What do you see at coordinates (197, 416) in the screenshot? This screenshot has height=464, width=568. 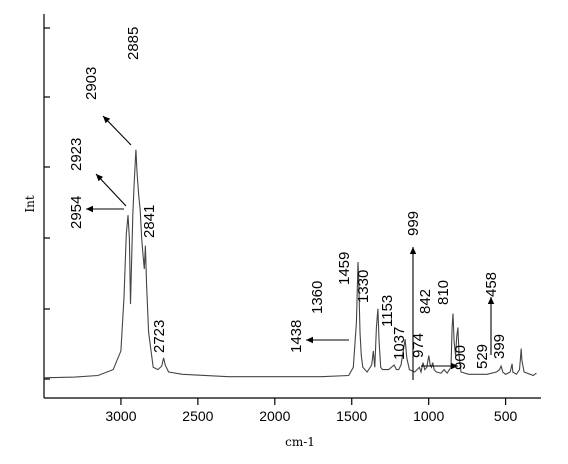 I see `x-tick-label: 2500` at bounding box center [197, 416].